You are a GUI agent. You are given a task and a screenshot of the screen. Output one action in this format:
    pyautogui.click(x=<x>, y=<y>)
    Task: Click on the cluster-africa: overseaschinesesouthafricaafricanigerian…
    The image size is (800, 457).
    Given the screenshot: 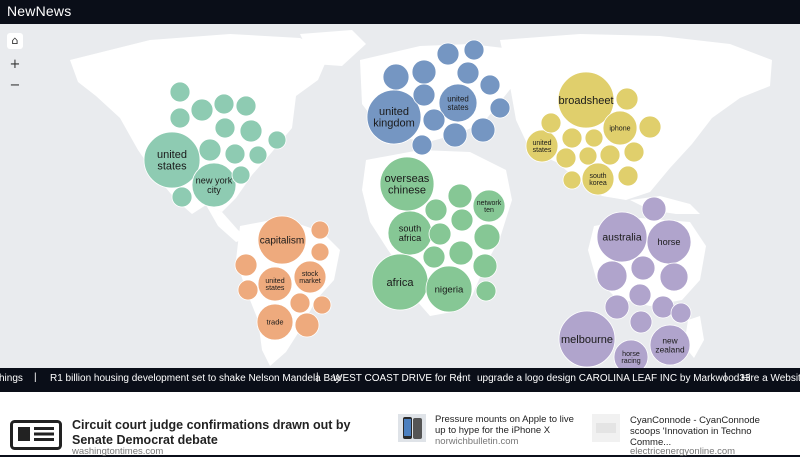 What is the action you would take?
    pyautogui.click(x=438, y=234)
    